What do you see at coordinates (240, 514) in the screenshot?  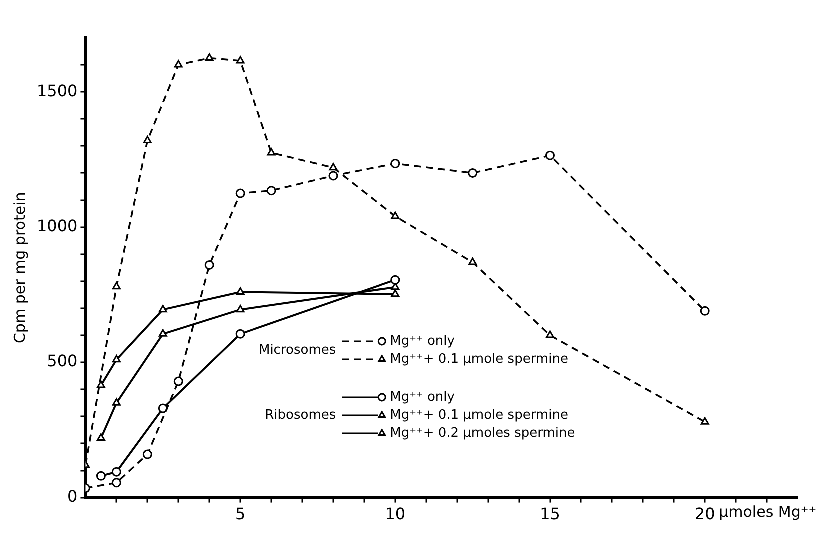 I see `x-tick-label: 5` at bounding box center [240, 514].